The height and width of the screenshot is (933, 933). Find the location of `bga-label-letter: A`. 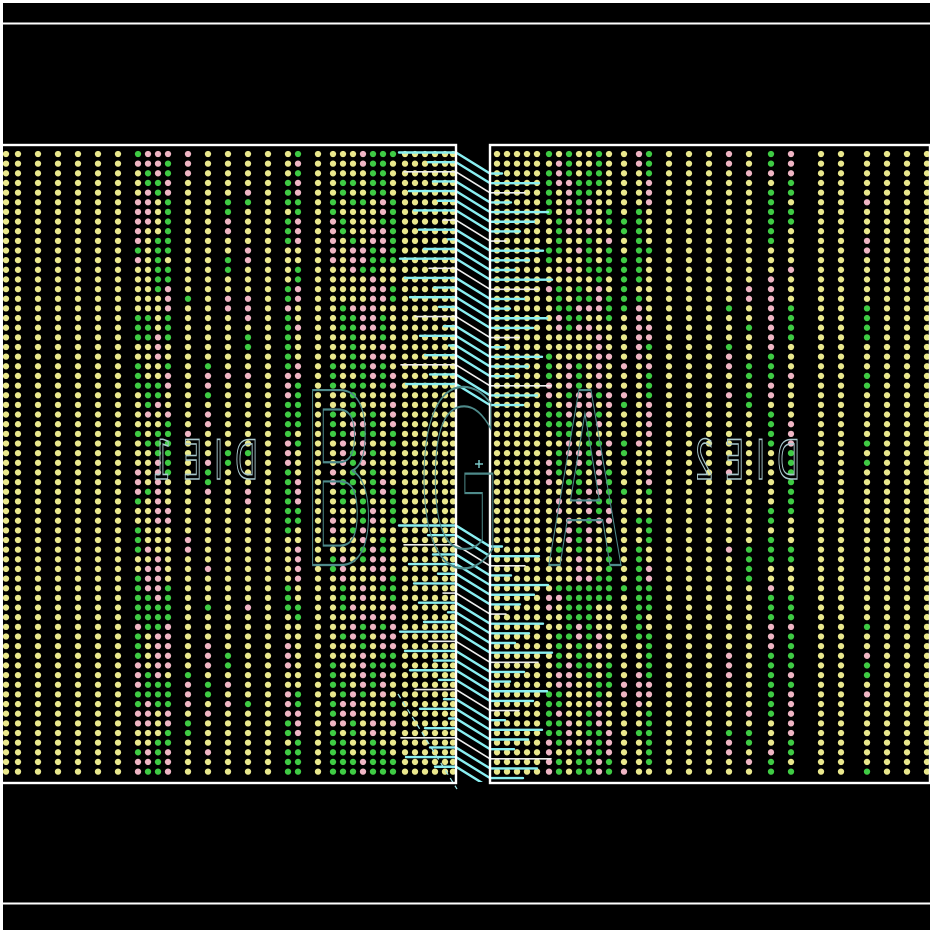

bga-label-letter: A is located at coordinates (585, 482).